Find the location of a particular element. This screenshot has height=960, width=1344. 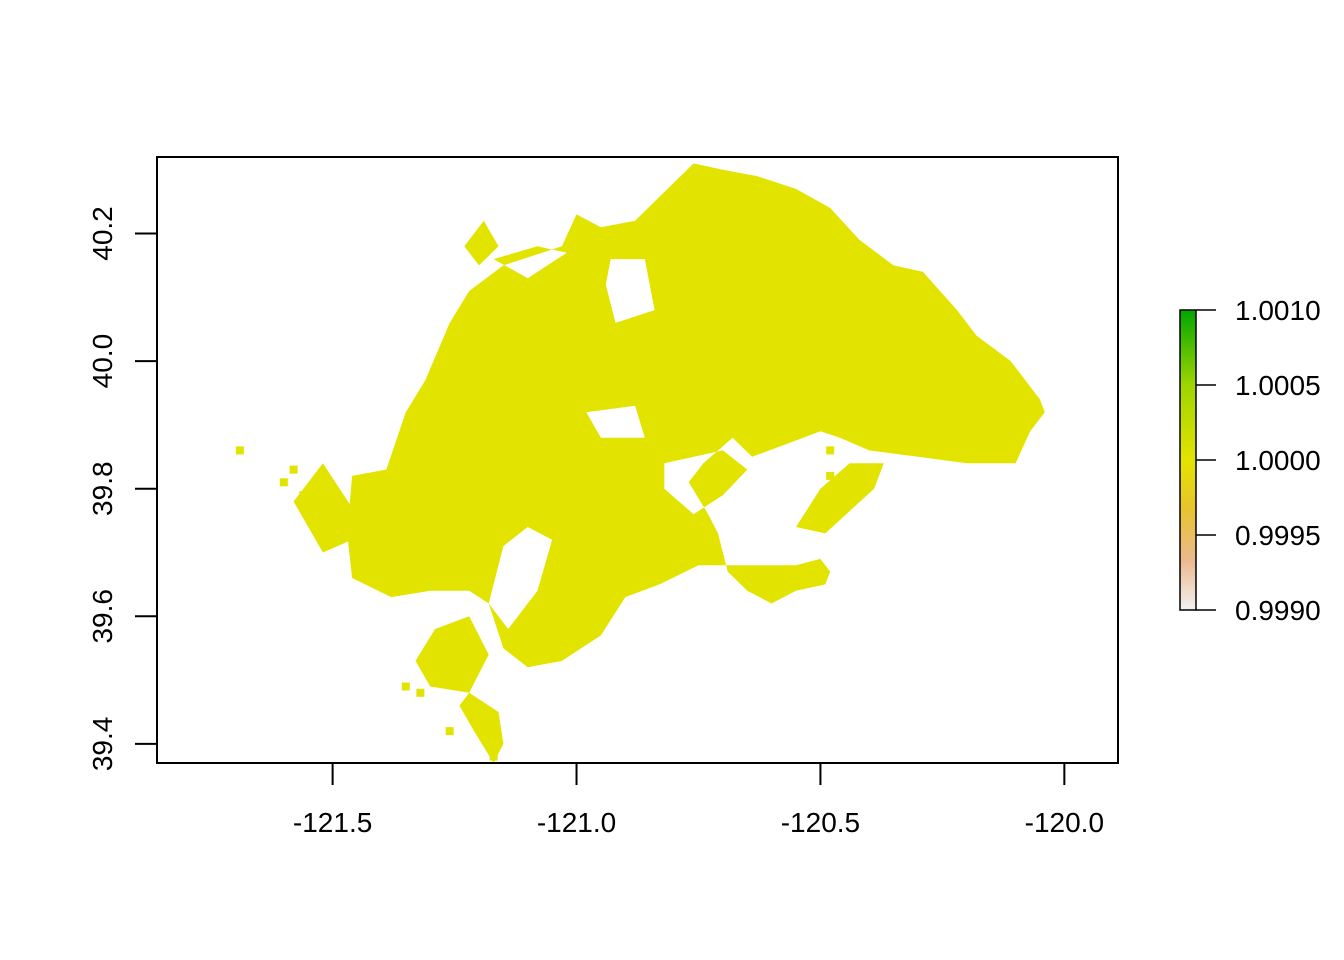

y-tick-label: 39.6 is located at coordinates (102, 616).